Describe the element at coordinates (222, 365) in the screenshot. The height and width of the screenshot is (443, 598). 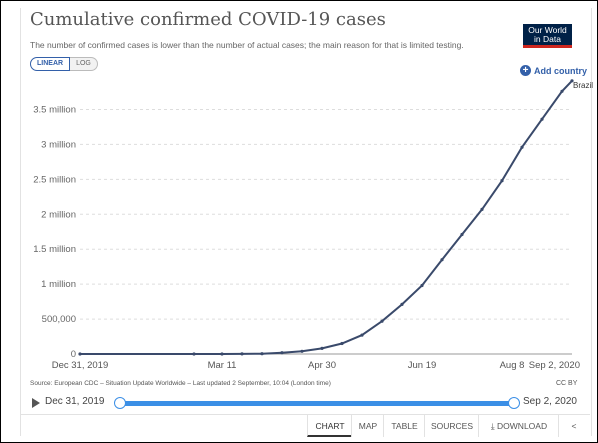
I see `x-tick-label: Mar 11` at that location.